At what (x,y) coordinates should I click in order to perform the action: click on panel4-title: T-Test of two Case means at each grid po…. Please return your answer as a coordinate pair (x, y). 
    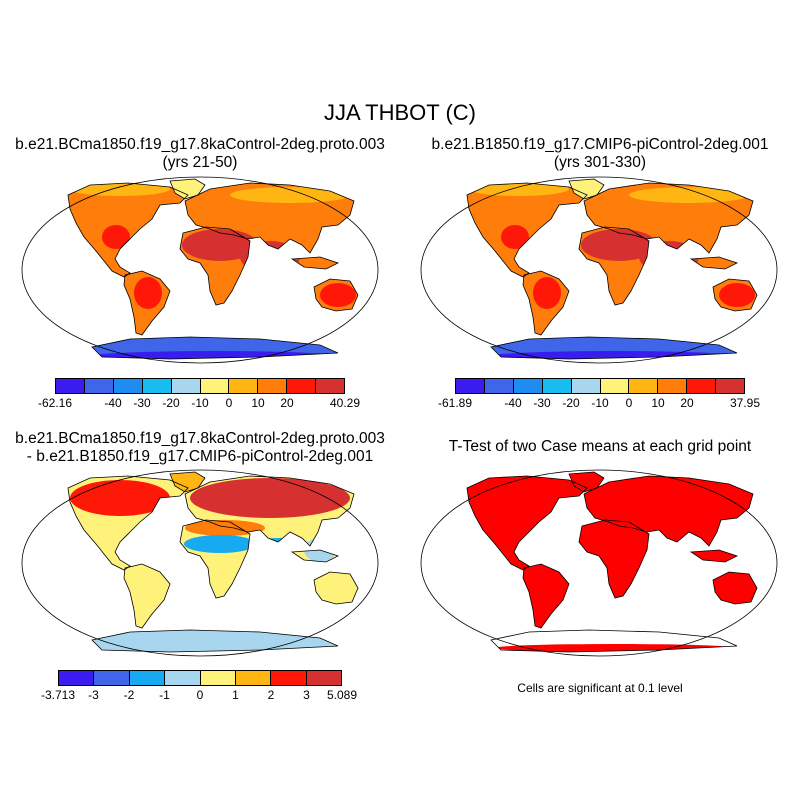
    Looking at the image, I should click on (600, 447).